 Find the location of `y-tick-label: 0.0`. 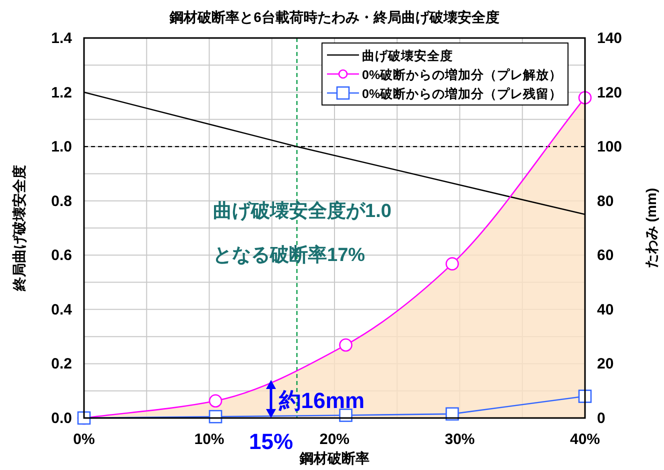

y-tick-label: 0.0 is located at coordinates (61, 418).